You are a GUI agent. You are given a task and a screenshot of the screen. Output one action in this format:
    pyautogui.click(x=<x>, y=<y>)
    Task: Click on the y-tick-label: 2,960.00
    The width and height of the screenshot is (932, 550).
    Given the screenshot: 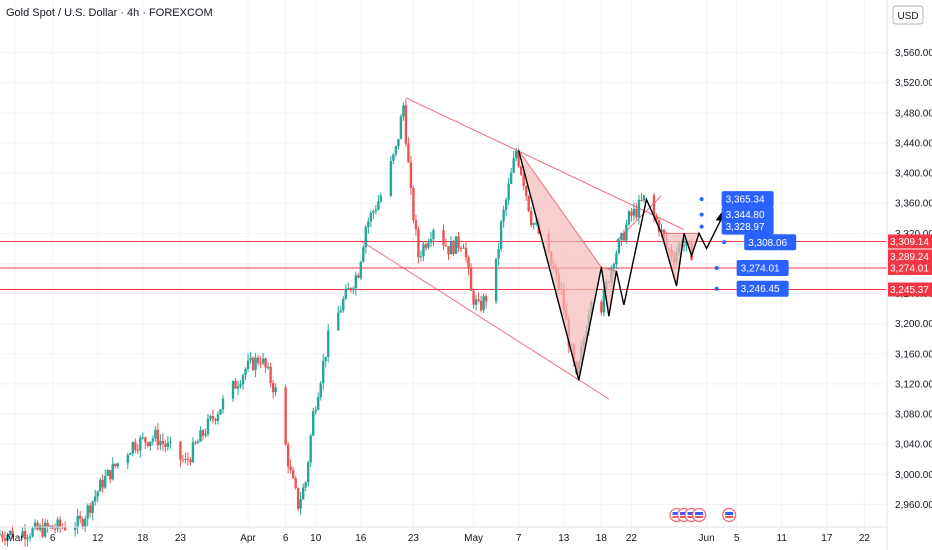 What is the action you would take?
    pyautogui.click(x=913, y=505)
    